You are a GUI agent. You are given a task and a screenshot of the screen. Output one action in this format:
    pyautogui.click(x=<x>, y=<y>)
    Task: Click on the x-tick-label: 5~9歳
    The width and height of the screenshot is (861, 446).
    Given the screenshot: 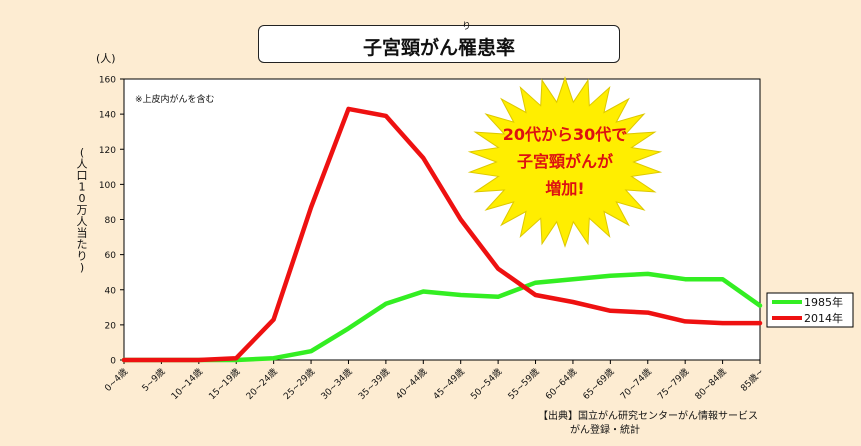 What is the action you would take?
    pyautogui.click(x=153, y=380)
    